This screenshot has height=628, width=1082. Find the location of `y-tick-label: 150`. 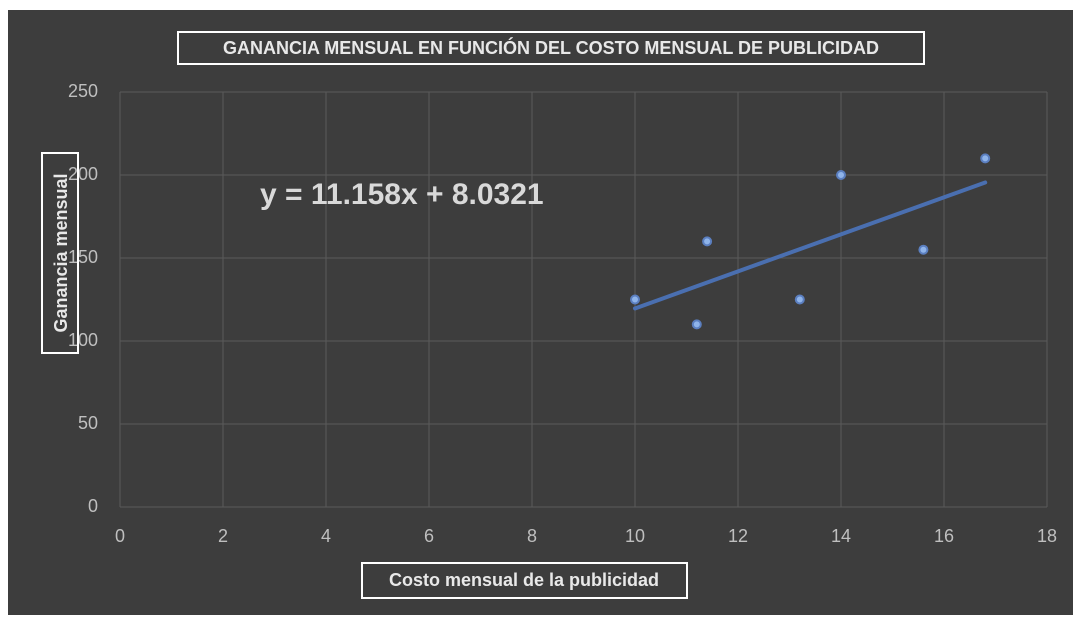

y-tick-label: 150 is located at coordinates (83, 257).